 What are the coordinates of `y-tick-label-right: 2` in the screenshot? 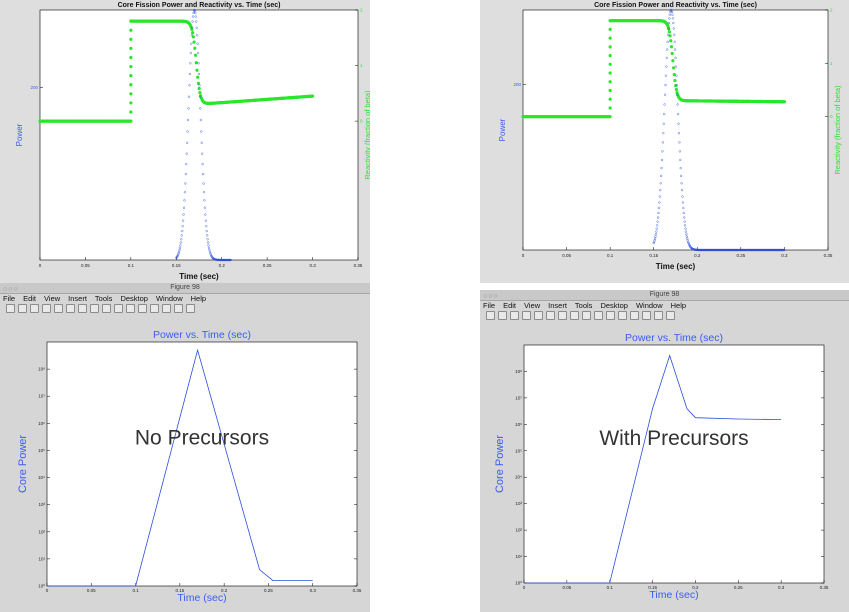 It's located at (361, 10).